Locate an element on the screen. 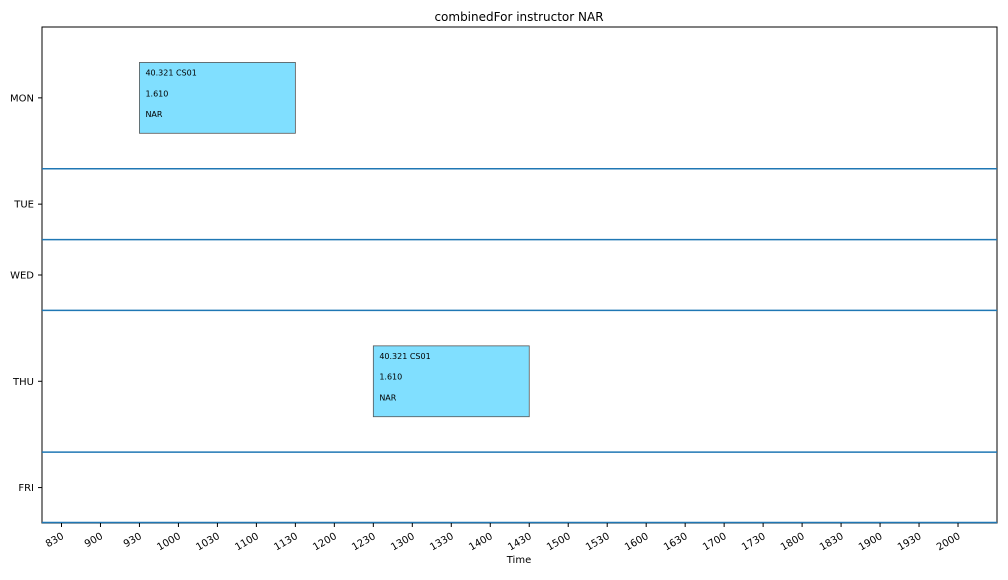 Image resolution: width=1008 pixels, height=580 pixels. x-tick-label-1530: 1530 is located at coordinates (598, 542).